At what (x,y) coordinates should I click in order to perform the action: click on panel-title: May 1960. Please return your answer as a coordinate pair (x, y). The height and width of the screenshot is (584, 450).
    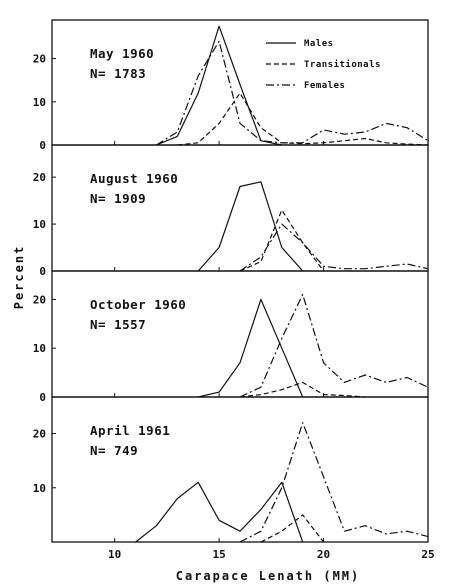
    Looking at the image, I should click on (122, 53).